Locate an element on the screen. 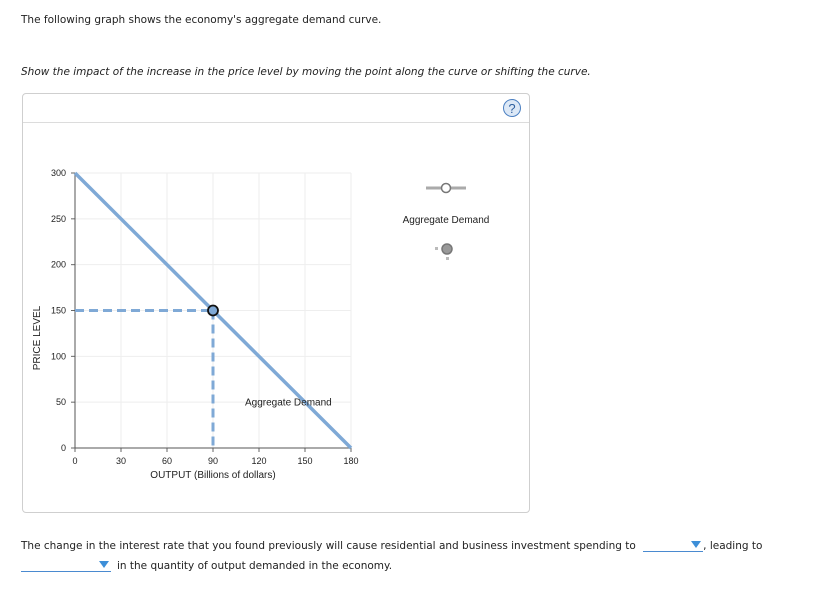 This screenshot has width=813, height=594. line-tool-icon is located at coordinates (446, 188).